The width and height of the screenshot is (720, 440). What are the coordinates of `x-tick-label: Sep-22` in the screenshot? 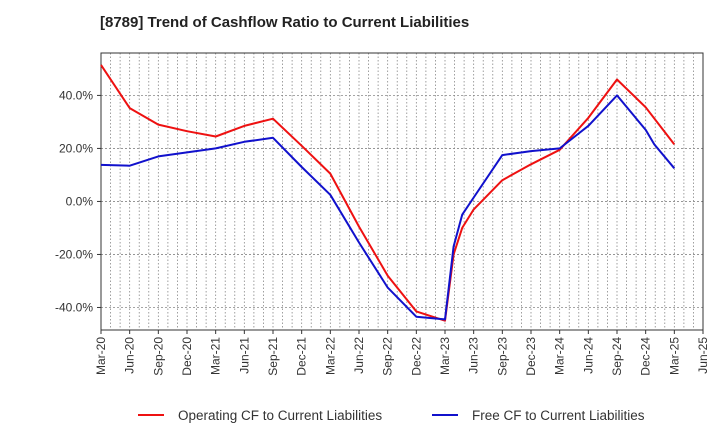 It's located at (388, 356).